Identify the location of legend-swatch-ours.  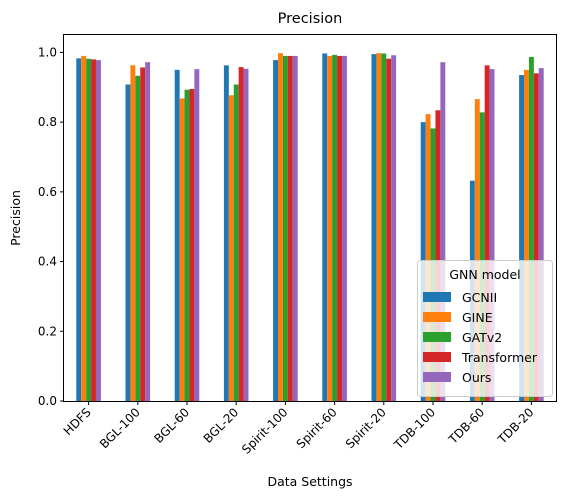
(437, 377).